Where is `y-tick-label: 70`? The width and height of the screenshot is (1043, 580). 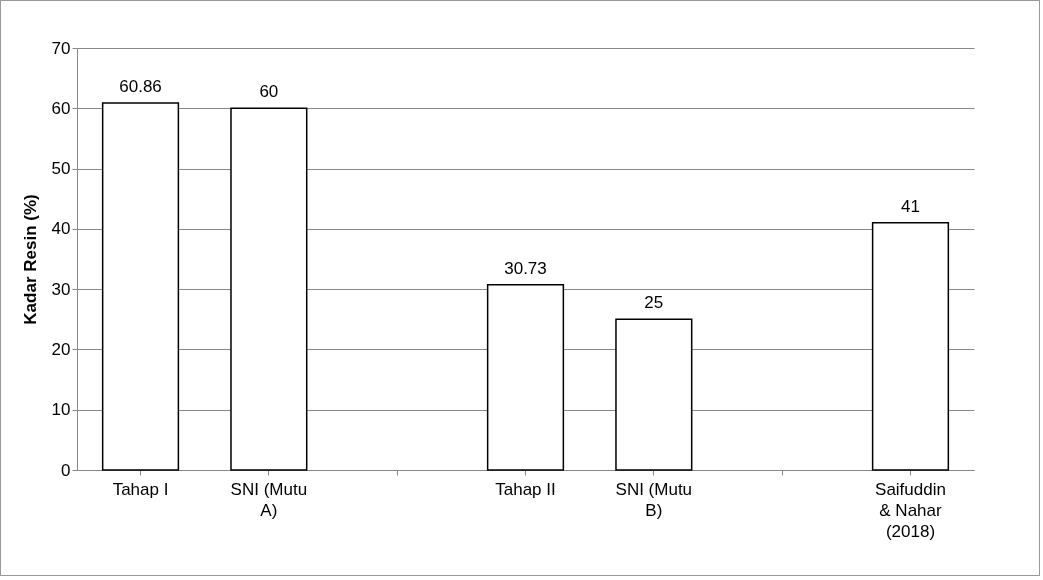 y-tick-label: 70 is located at coordinates (61, 48).